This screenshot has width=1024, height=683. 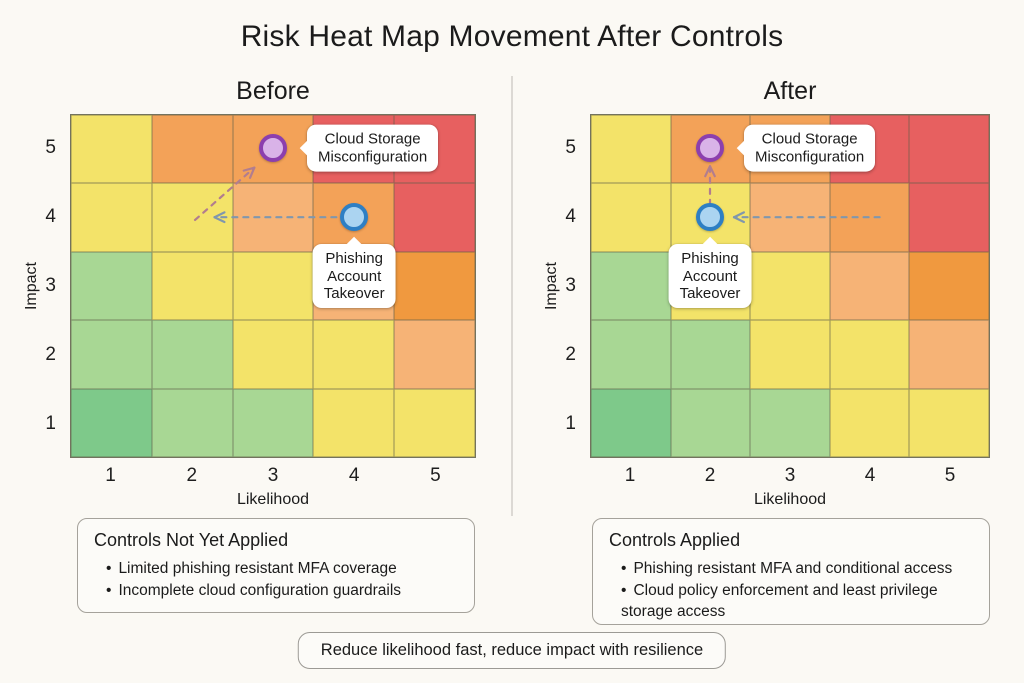 I want to click on before-impact-axis-label: Impact, so click(x=31, y=286).